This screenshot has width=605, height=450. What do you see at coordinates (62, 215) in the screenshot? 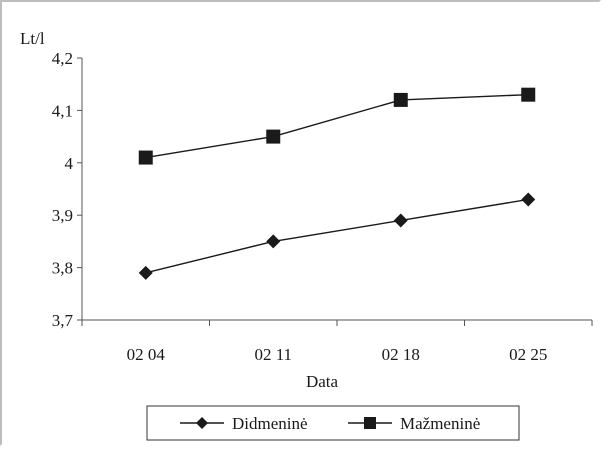
I see `y-tick-label: 3,9` at bounding box center [62, 215].